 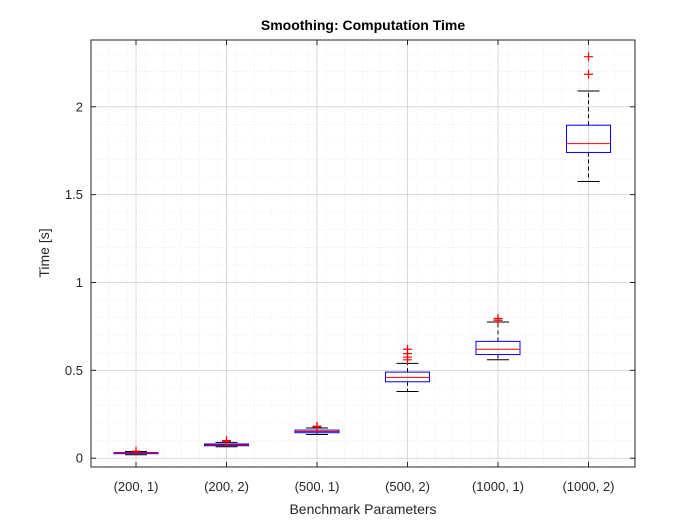 What do you see at coordinates (79, 106) in the screenshot?
I see `y-tick-label: 2` at bounding box center [79, 106].